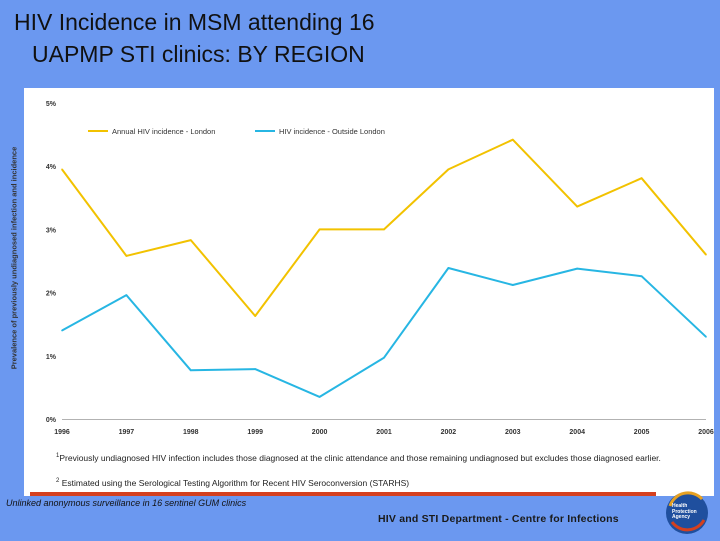  What do you see at coordinates (343, 494) in the screenshot?
I see `accent-divider` at bounding box center [343, 494].